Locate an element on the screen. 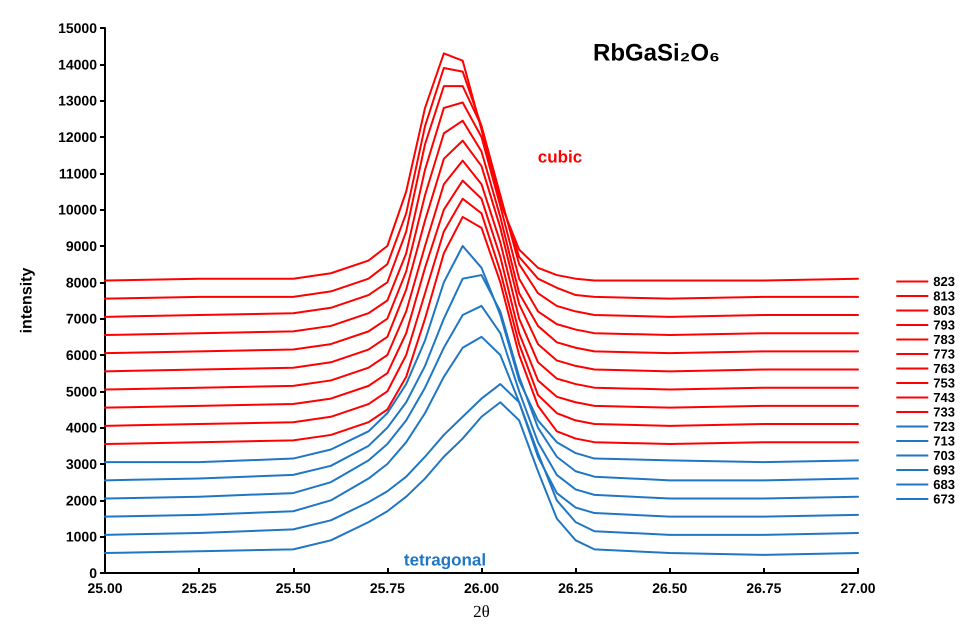 Image resolution: width=974 pixels, height=633 pixels. y-axis-title: intensity is located at coordinates (27, 301).